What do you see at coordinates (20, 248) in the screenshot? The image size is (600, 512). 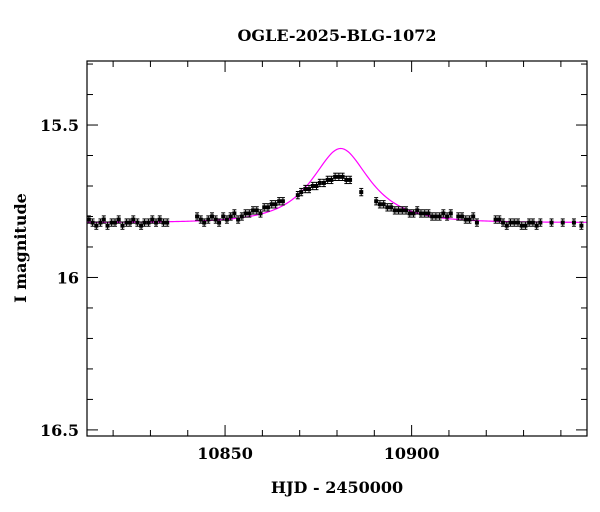 I see `y-axis-label: I magnitude` at bounding box center [20, 248].